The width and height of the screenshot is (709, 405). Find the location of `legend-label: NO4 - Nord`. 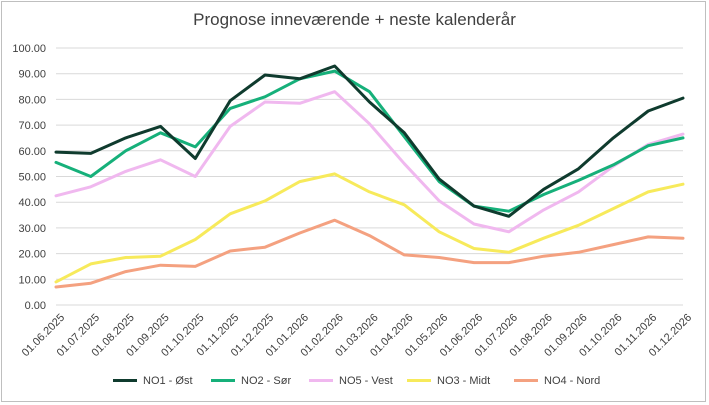

legend-label: NO4 - Nord is located at coordinates (572, 381).